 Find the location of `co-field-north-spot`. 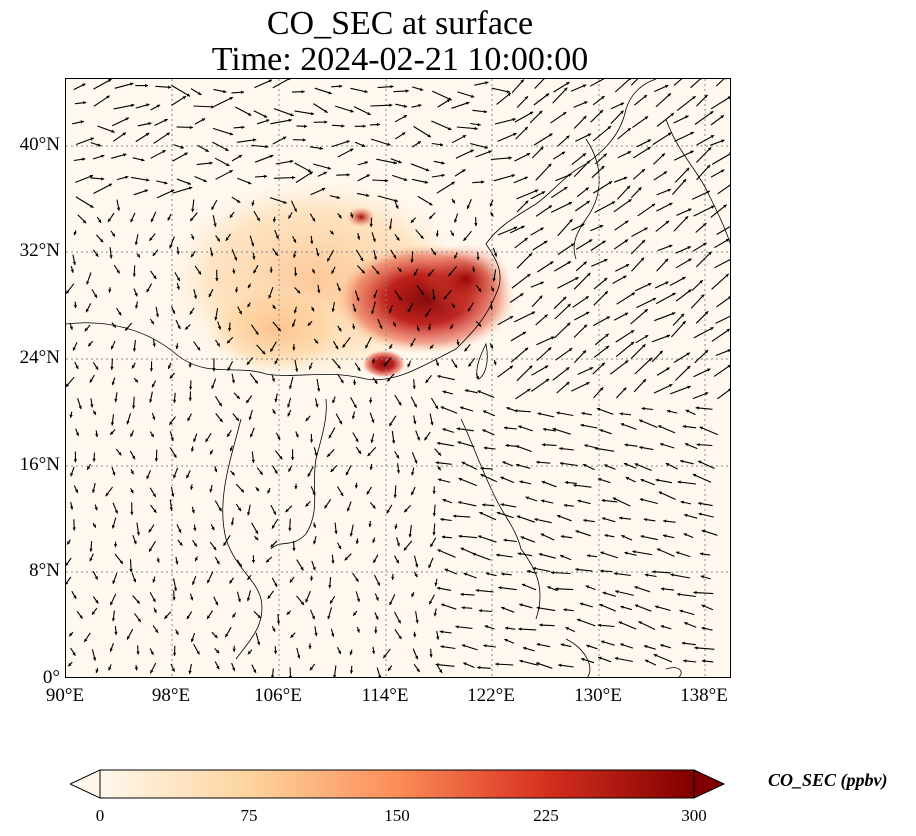

co-field-north-spot is located at coordinates (361, 217).